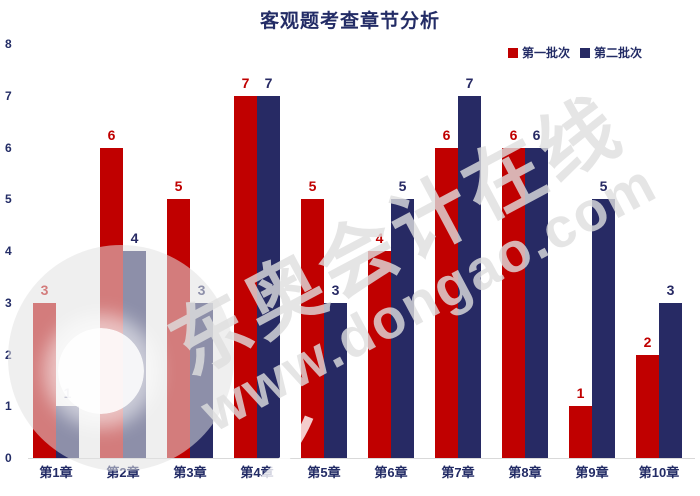  I want to click on x-axis-label-第6章: 第6章, so click(391, 472).